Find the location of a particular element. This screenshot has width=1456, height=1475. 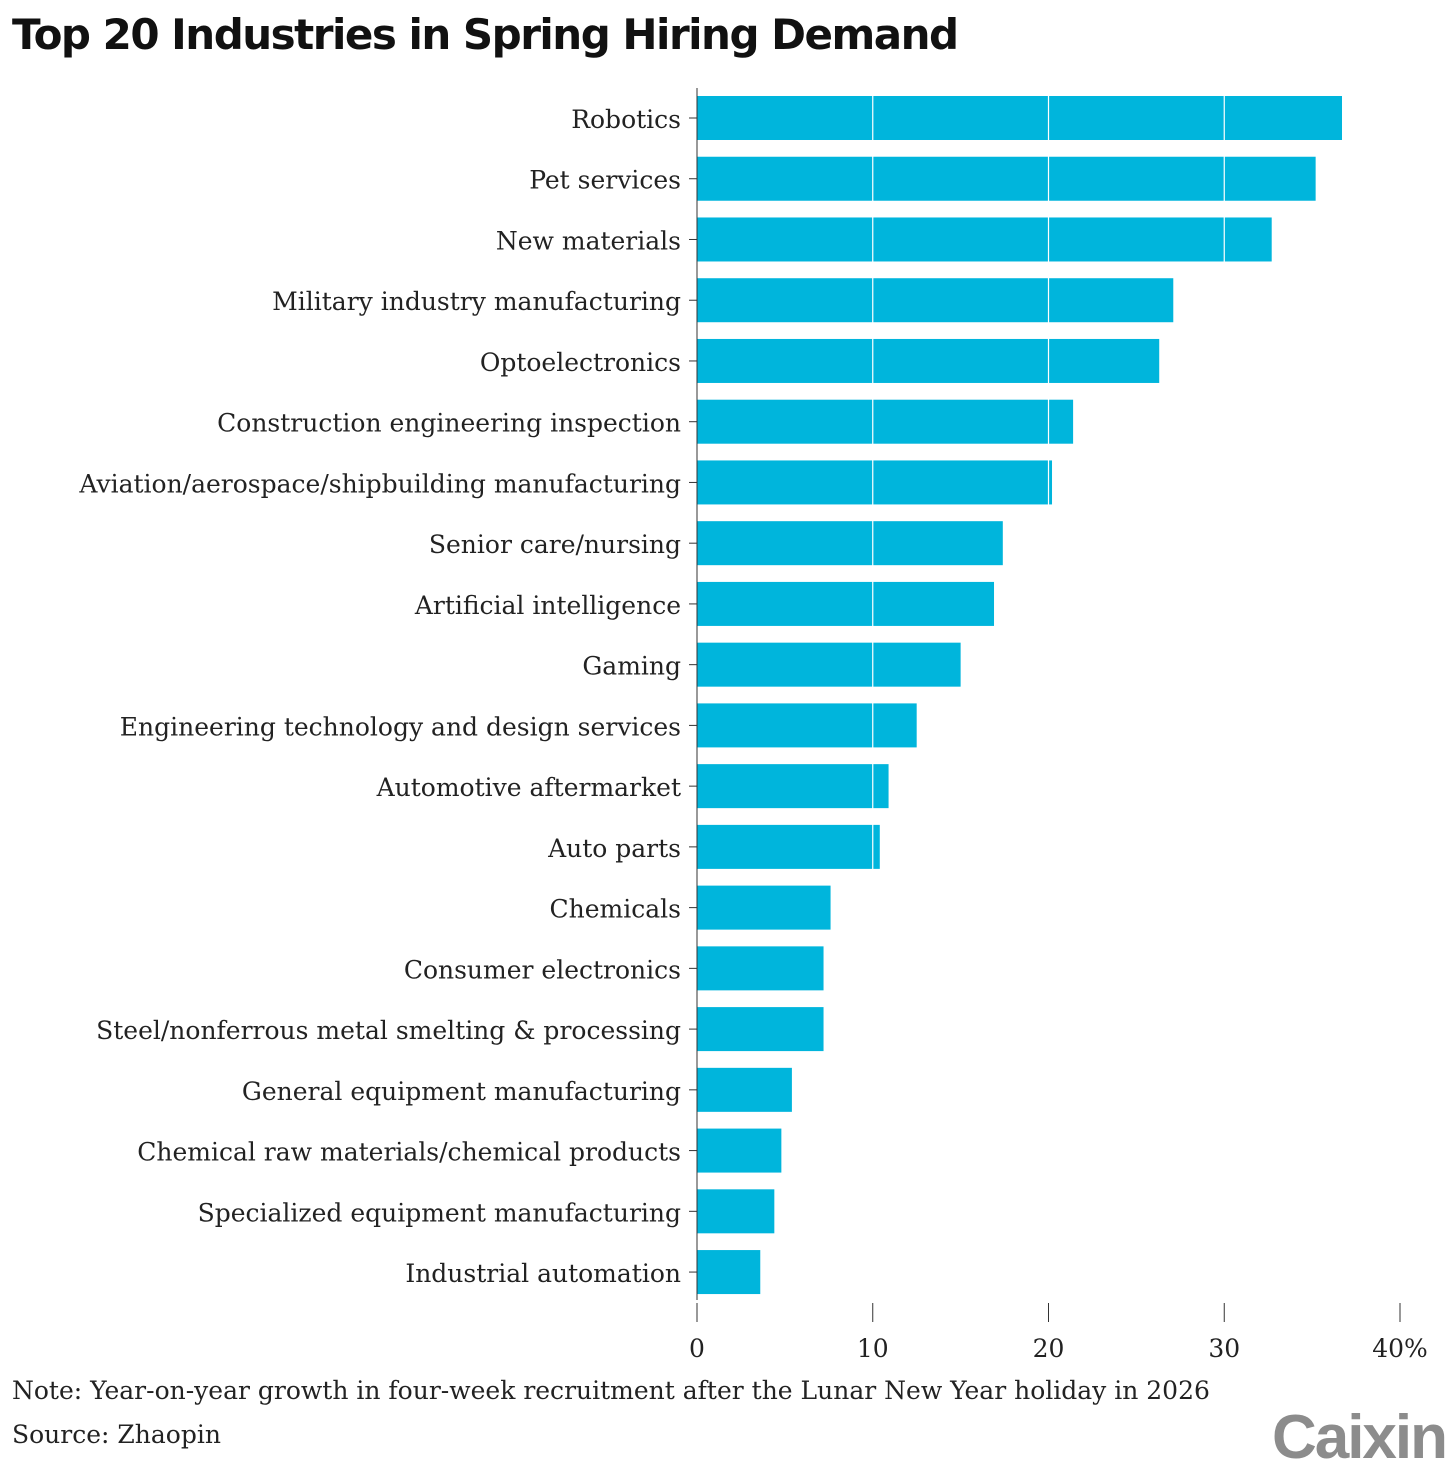

chart-source: Source: Zhaopin is located at coordinates (116, 1434).